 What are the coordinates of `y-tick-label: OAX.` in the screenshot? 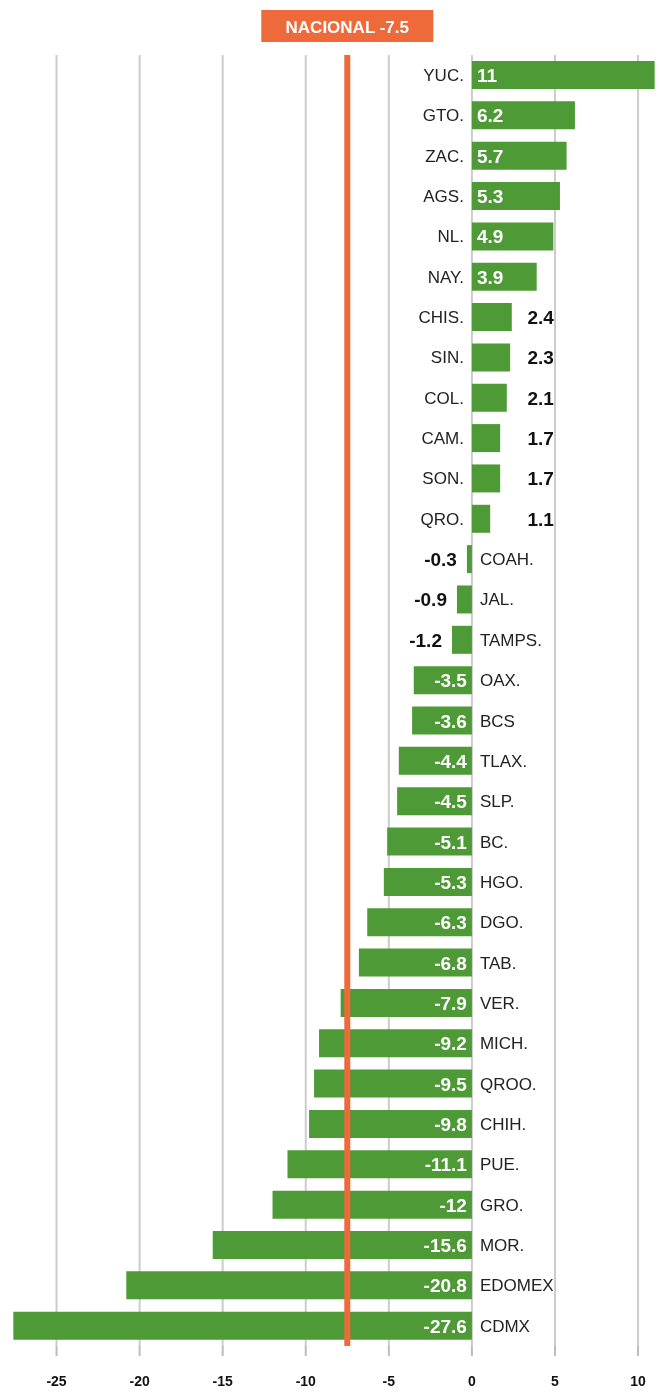 It's located at (500, 681).